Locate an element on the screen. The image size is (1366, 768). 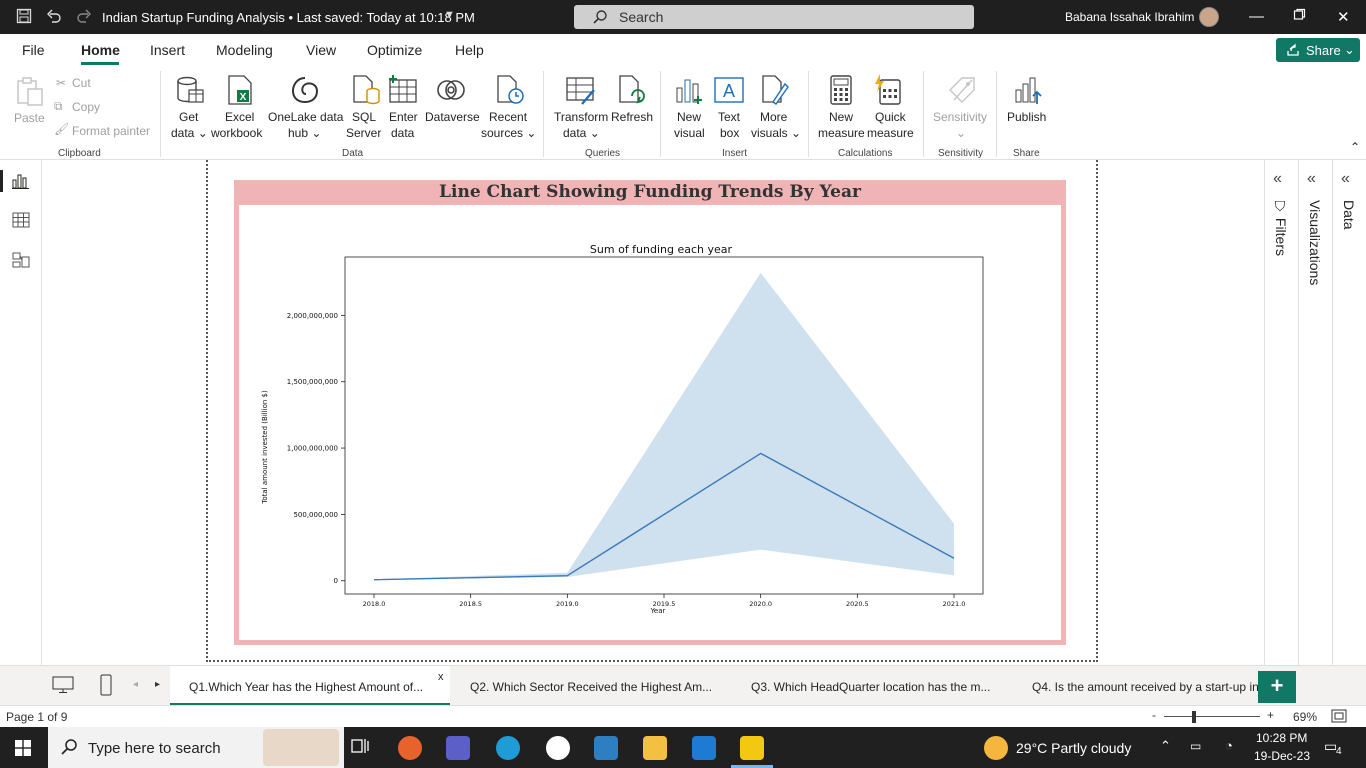
more-visuals-label-2: visuals ⌄ is located at coordinates (776, 133).